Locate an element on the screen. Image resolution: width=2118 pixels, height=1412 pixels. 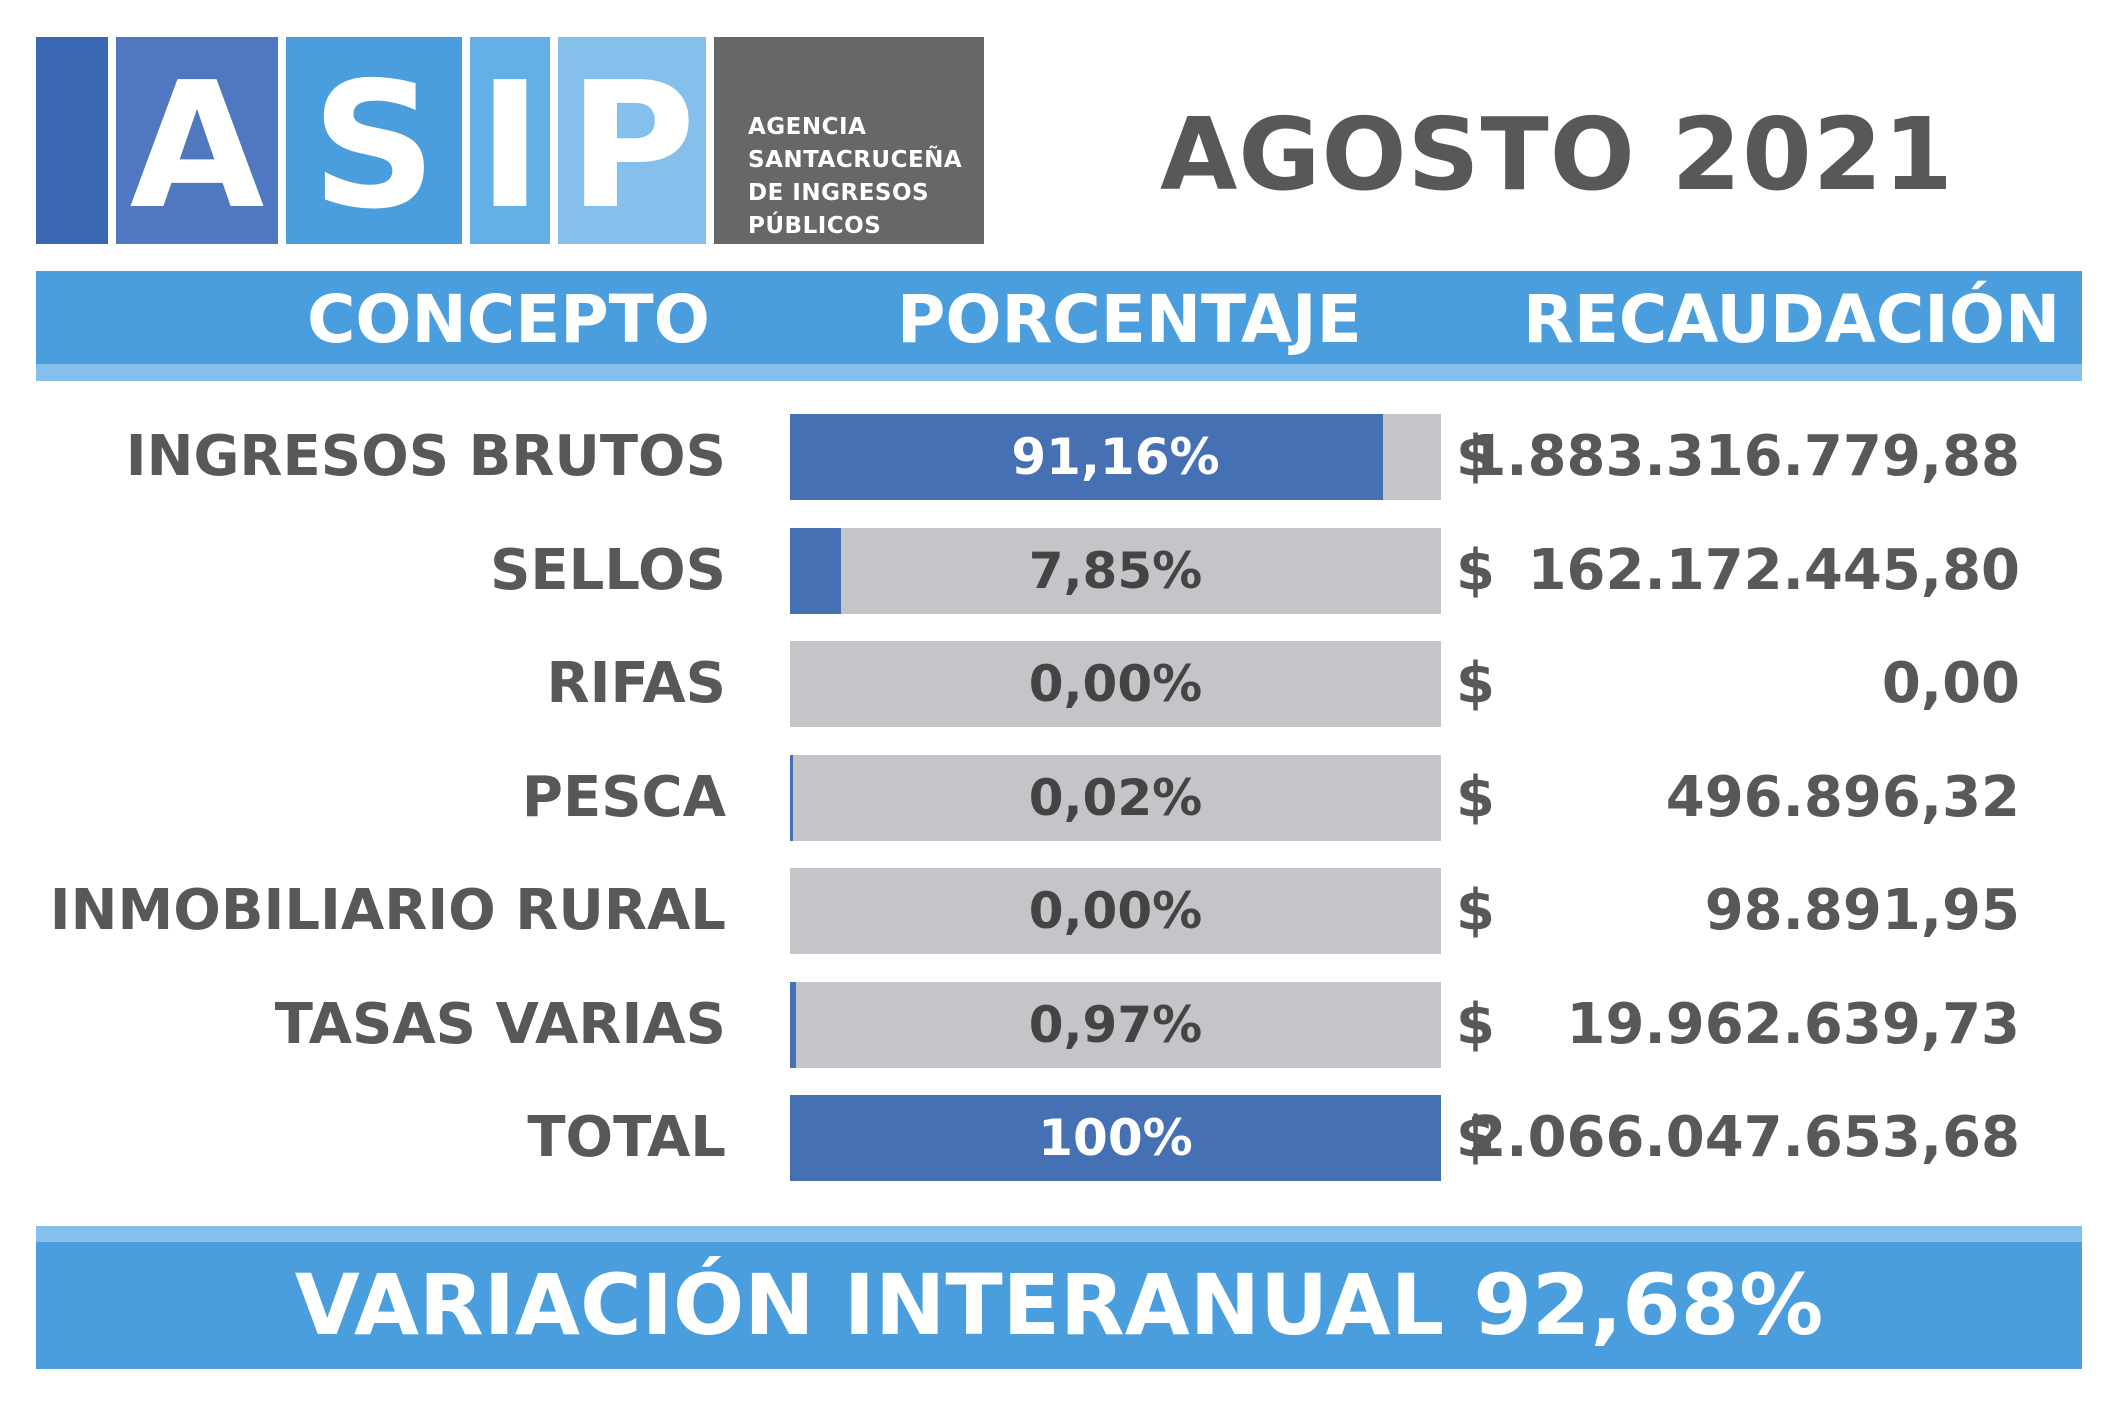
amount-value: 2.066.047.653,68 is located at coordinates (1743, 1137).